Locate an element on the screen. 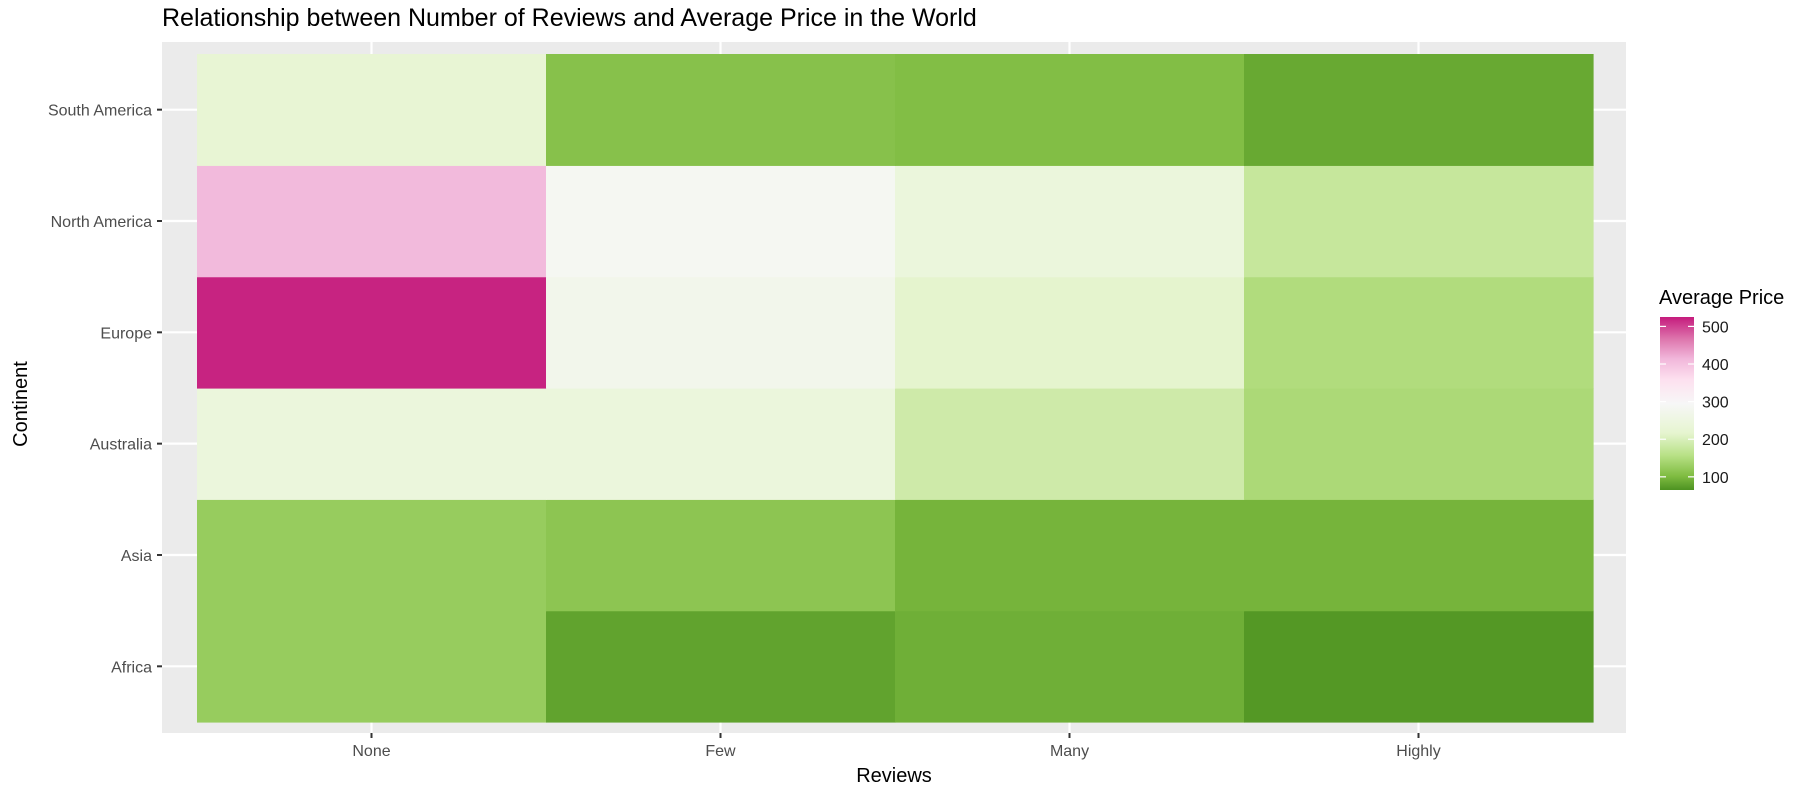 This screenshot has height=797, width=1806. legend-tick-label: 300 is located at coordinates (1715, 403).